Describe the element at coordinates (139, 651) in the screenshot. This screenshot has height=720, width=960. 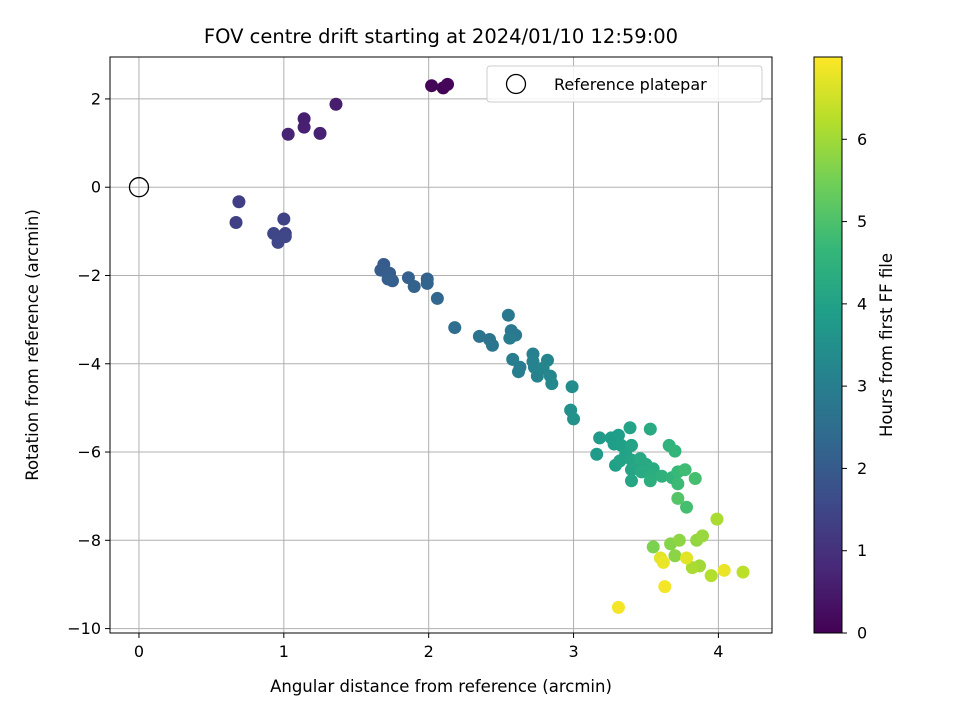
I see `x-tick-label: 0` at that location.